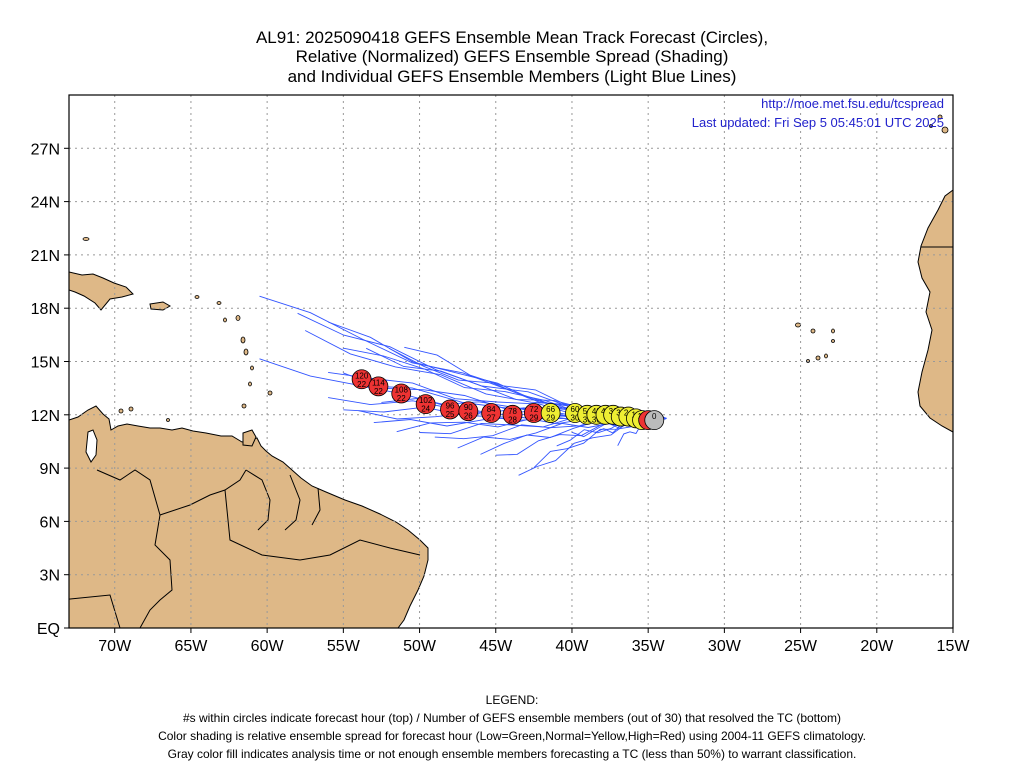 The image size is (1024, 768). What do you see at coordinates (344, 646) in the screenshot?
I see `x-tick-label: 55W` at bounding box center [344, 646].